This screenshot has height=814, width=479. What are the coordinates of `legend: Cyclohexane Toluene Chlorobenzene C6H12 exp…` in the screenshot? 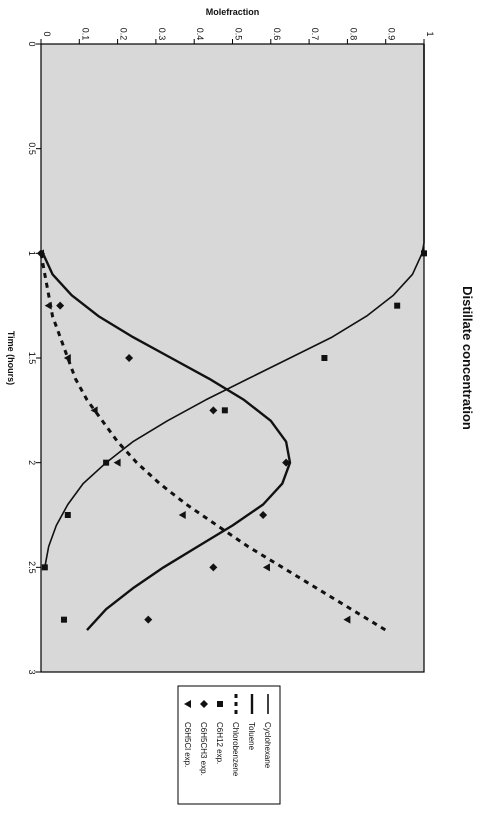 It's located at (229, 745).